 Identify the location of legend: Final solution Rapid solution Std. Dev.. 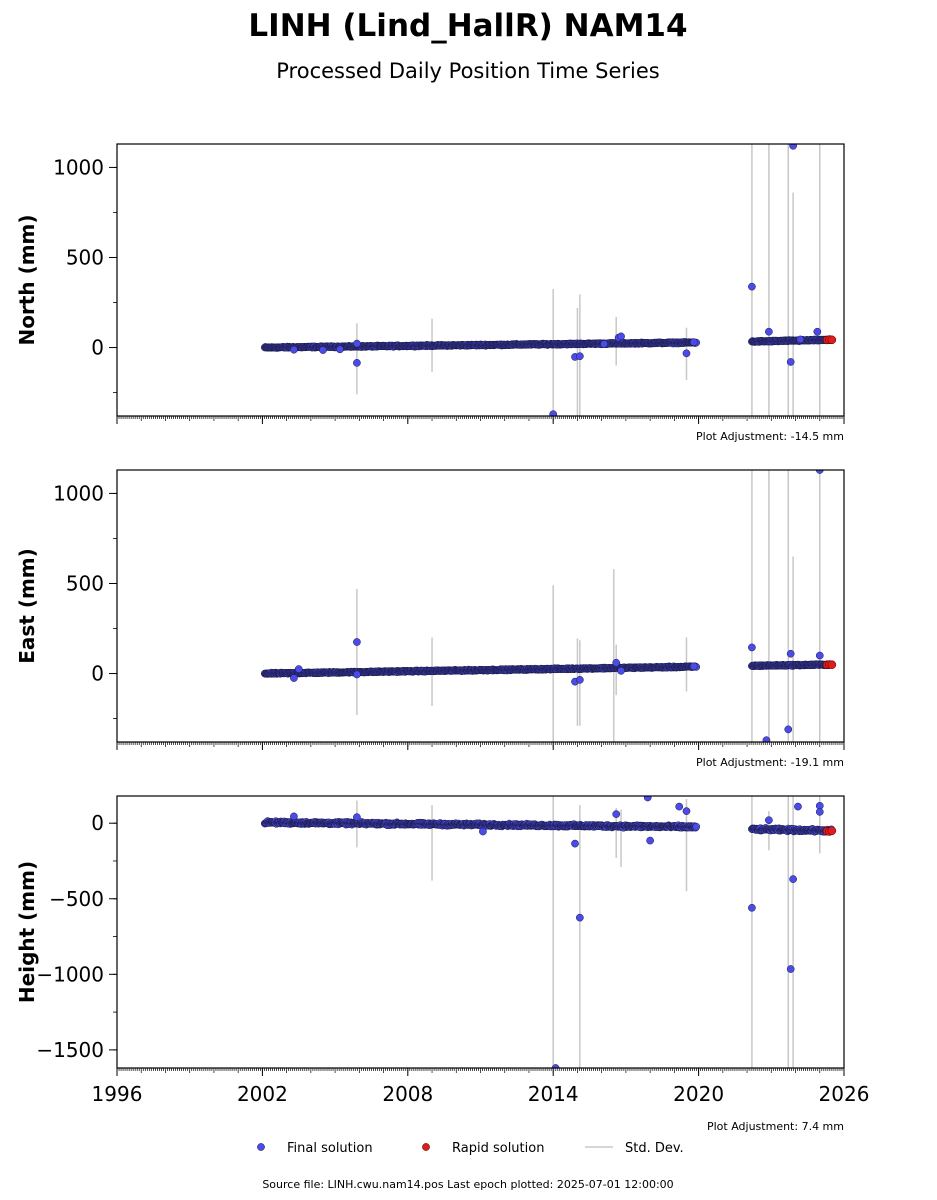
(470, 1148).